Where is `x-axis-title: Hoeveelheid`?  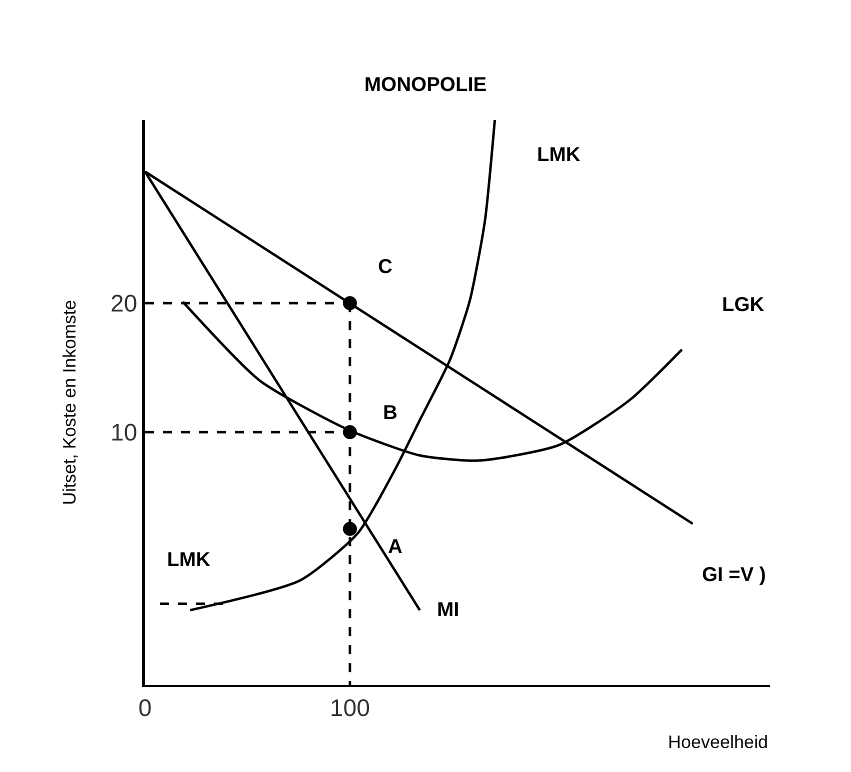 x-axis-title: Hoeveelheid is located at coordinates (718, 742).